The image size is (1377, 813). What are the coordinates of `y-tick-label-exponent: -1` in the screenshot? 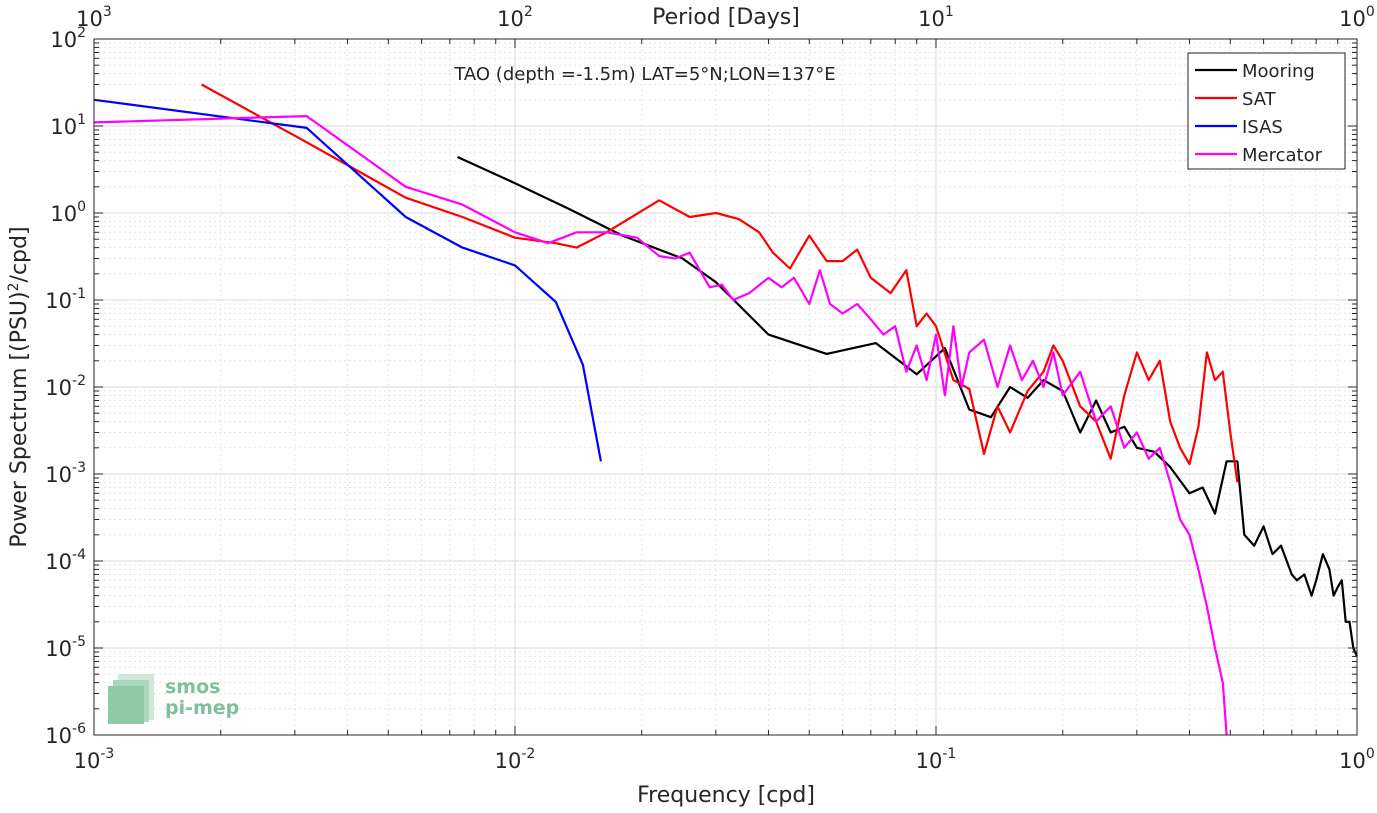 It's located at (79, 294).